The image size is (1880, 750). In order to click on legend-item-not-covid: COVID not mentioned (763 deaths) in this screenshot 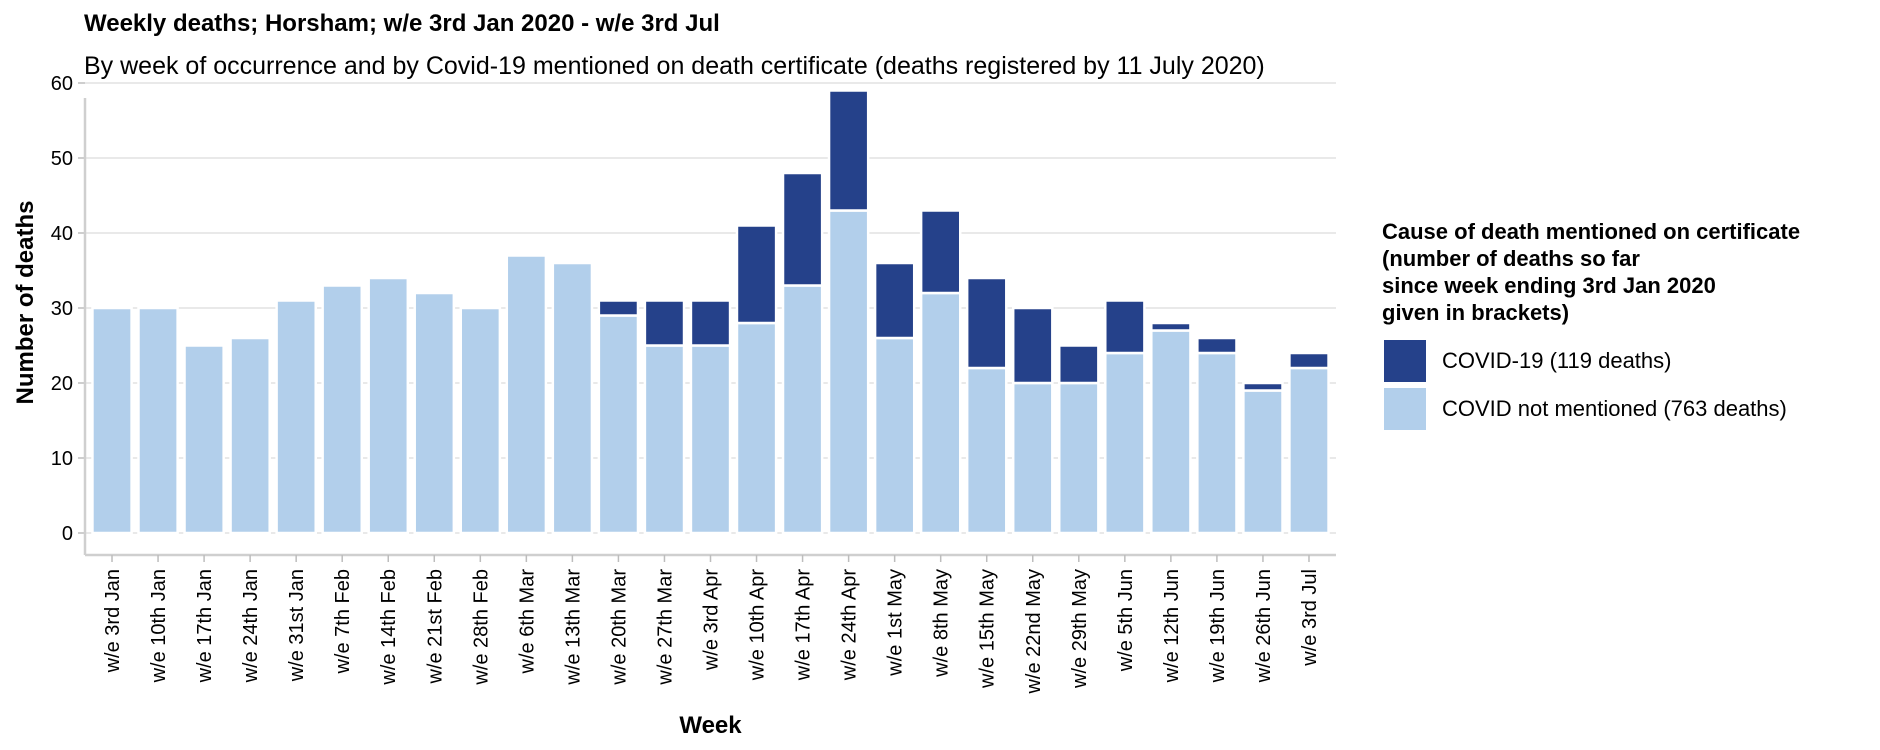, I will do `click(1585, 409)`.